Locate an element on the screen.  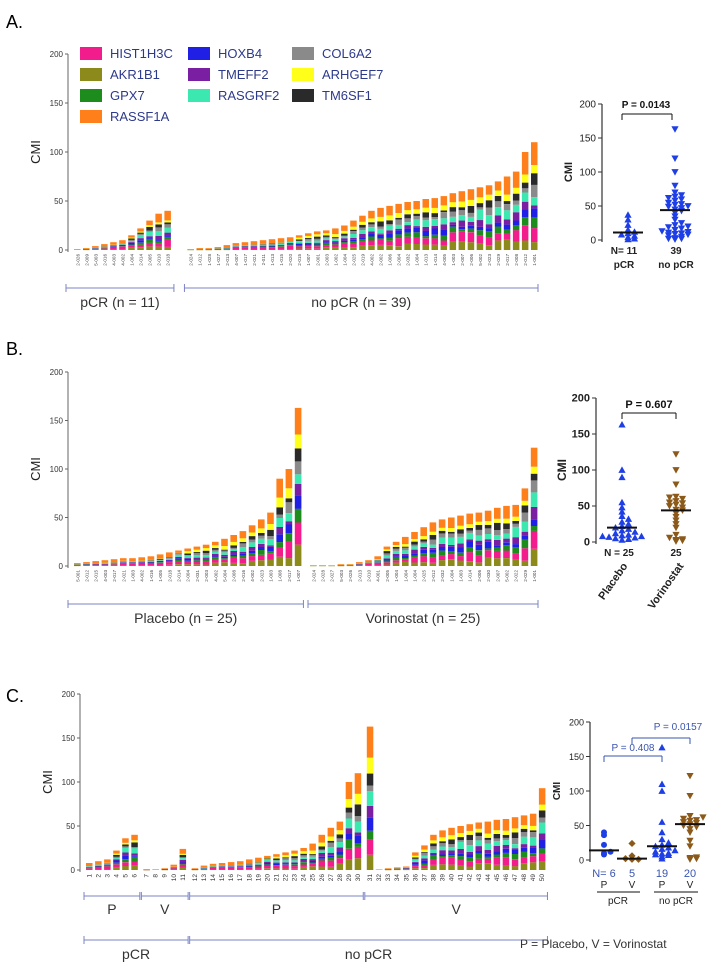
sample-label: 1-005 is located at coordinates (160, 576).